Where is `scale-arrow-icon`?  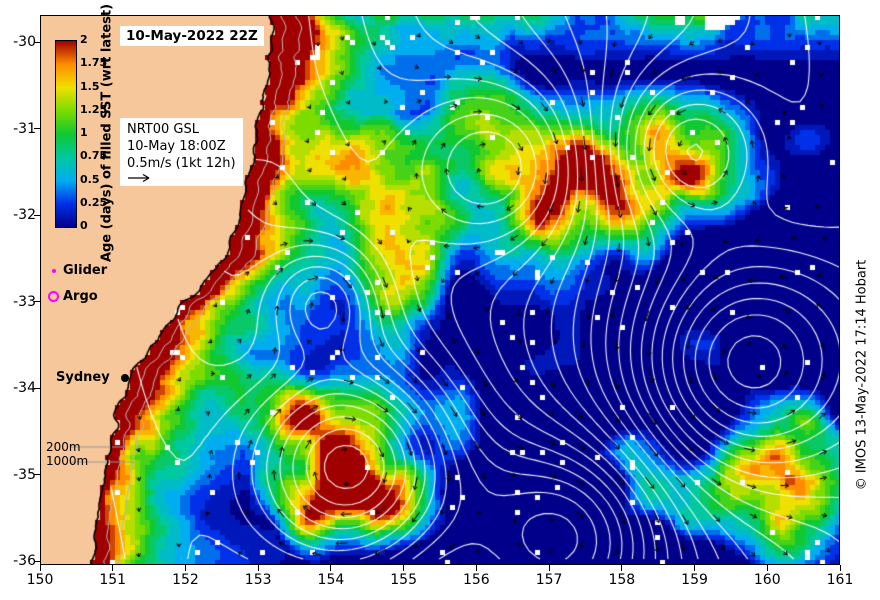 scale-arrow-icon is located at coordinates (139, 178).